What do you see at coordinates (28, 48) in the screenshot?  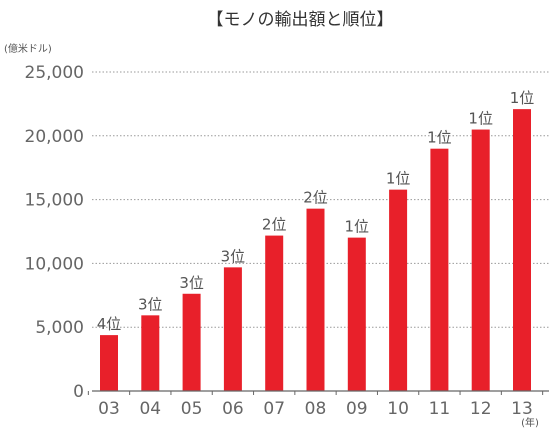 I see `y-axis-unit-label: (億米ドル)` at bounding box center [28, 48].